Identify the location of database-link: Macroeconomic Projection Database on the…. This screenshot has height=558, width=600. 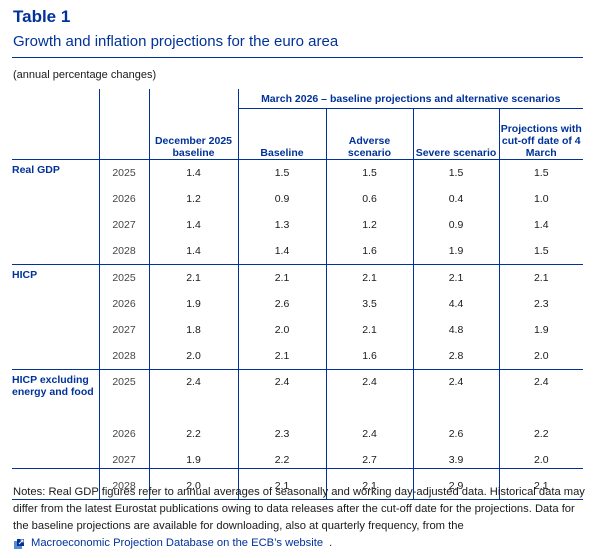
(172, 543).